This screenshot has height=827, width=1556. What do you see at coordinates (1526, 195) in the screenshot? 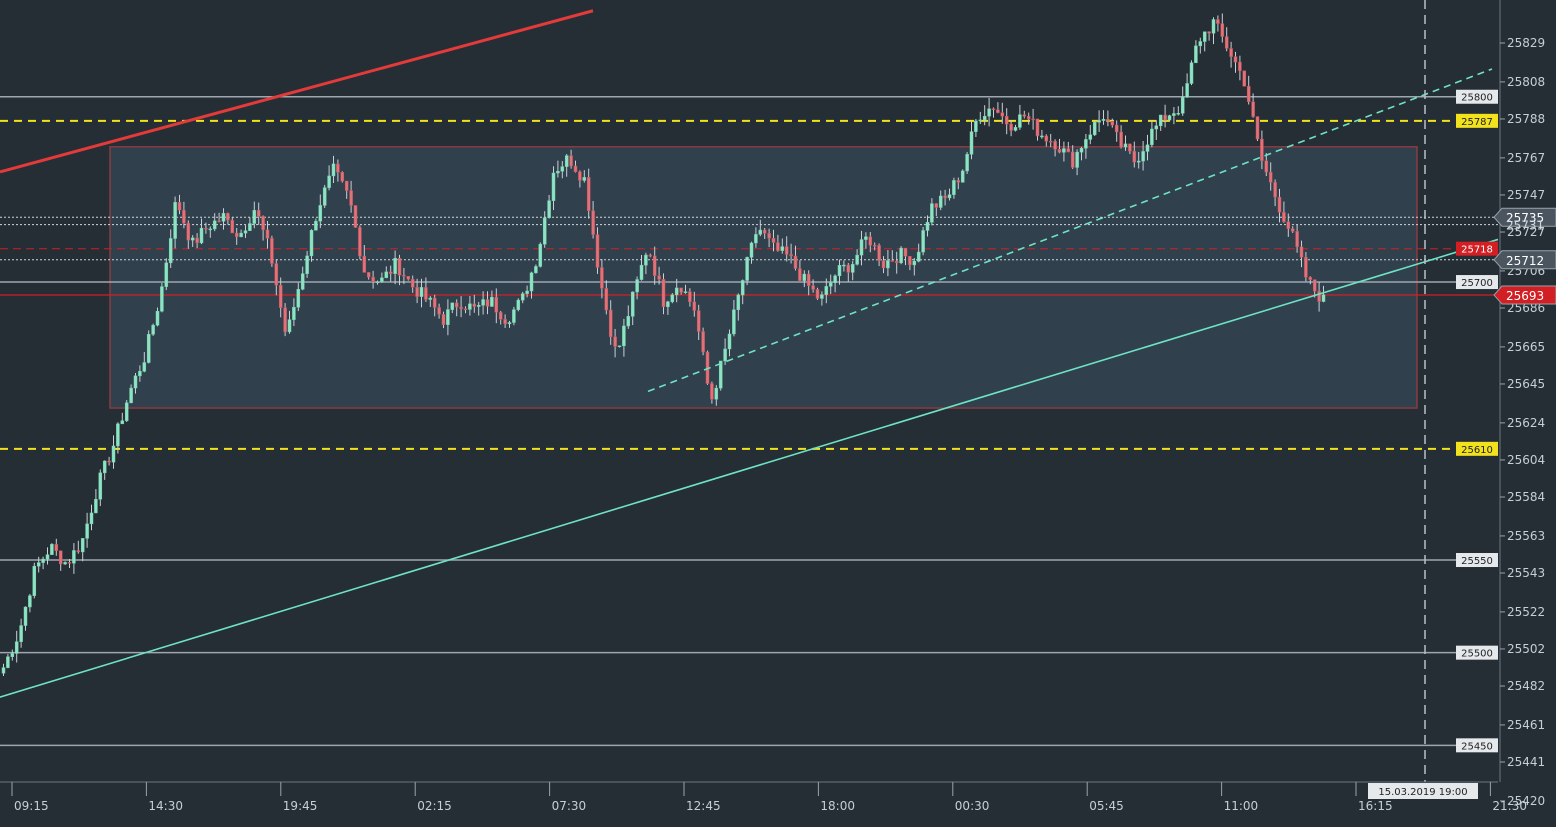
I see `y-tick-label: 25747` at bounding box center [1526, 195].